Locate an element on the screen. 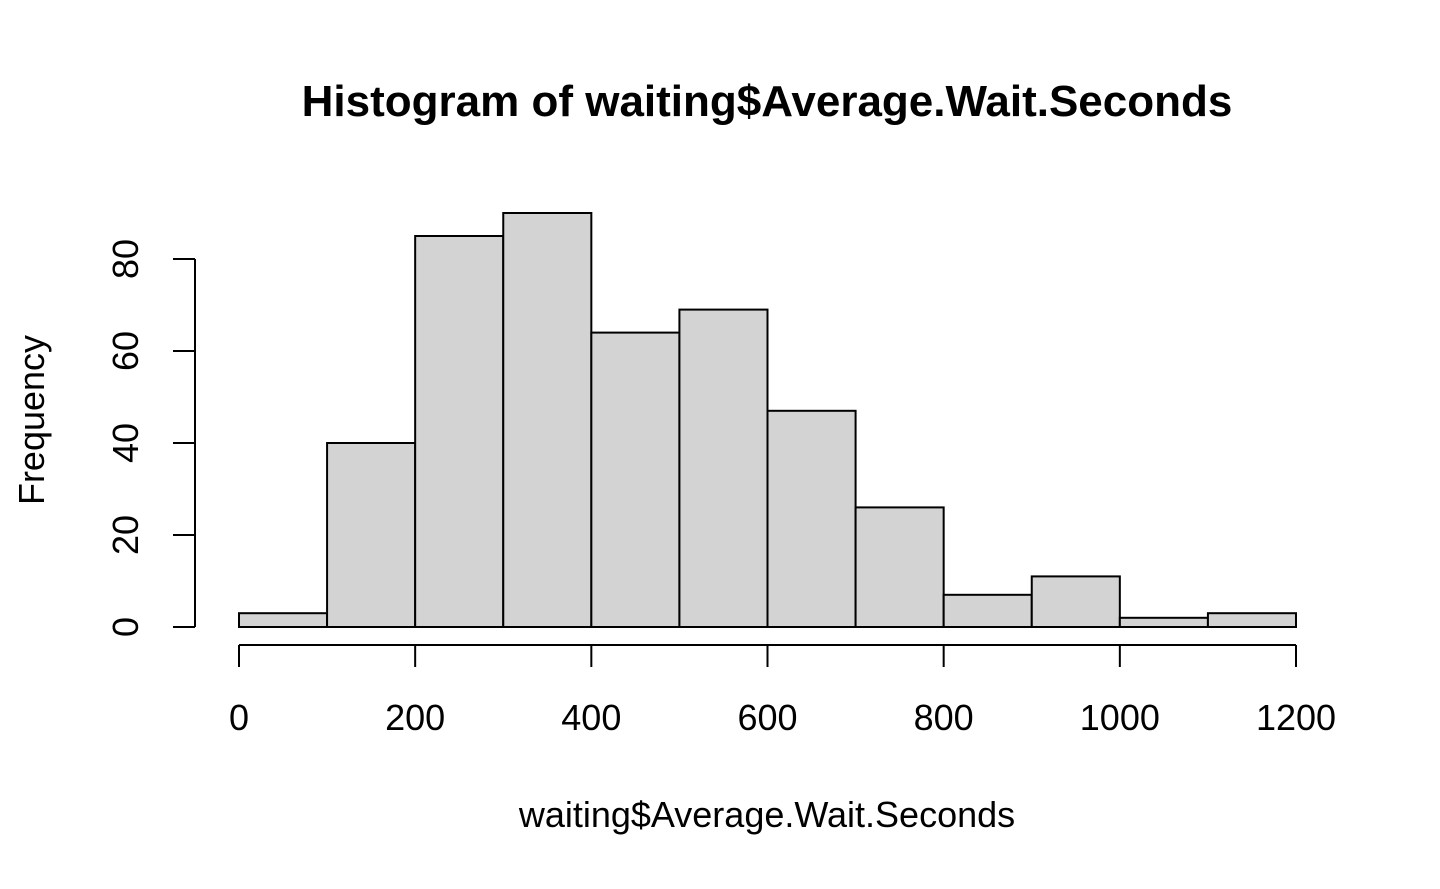 Image resolution: width=1440 pixels, height=889 pixels. x-axis: 0 200 400 600 800 1000 1200 is located at coordinates (782, 691).